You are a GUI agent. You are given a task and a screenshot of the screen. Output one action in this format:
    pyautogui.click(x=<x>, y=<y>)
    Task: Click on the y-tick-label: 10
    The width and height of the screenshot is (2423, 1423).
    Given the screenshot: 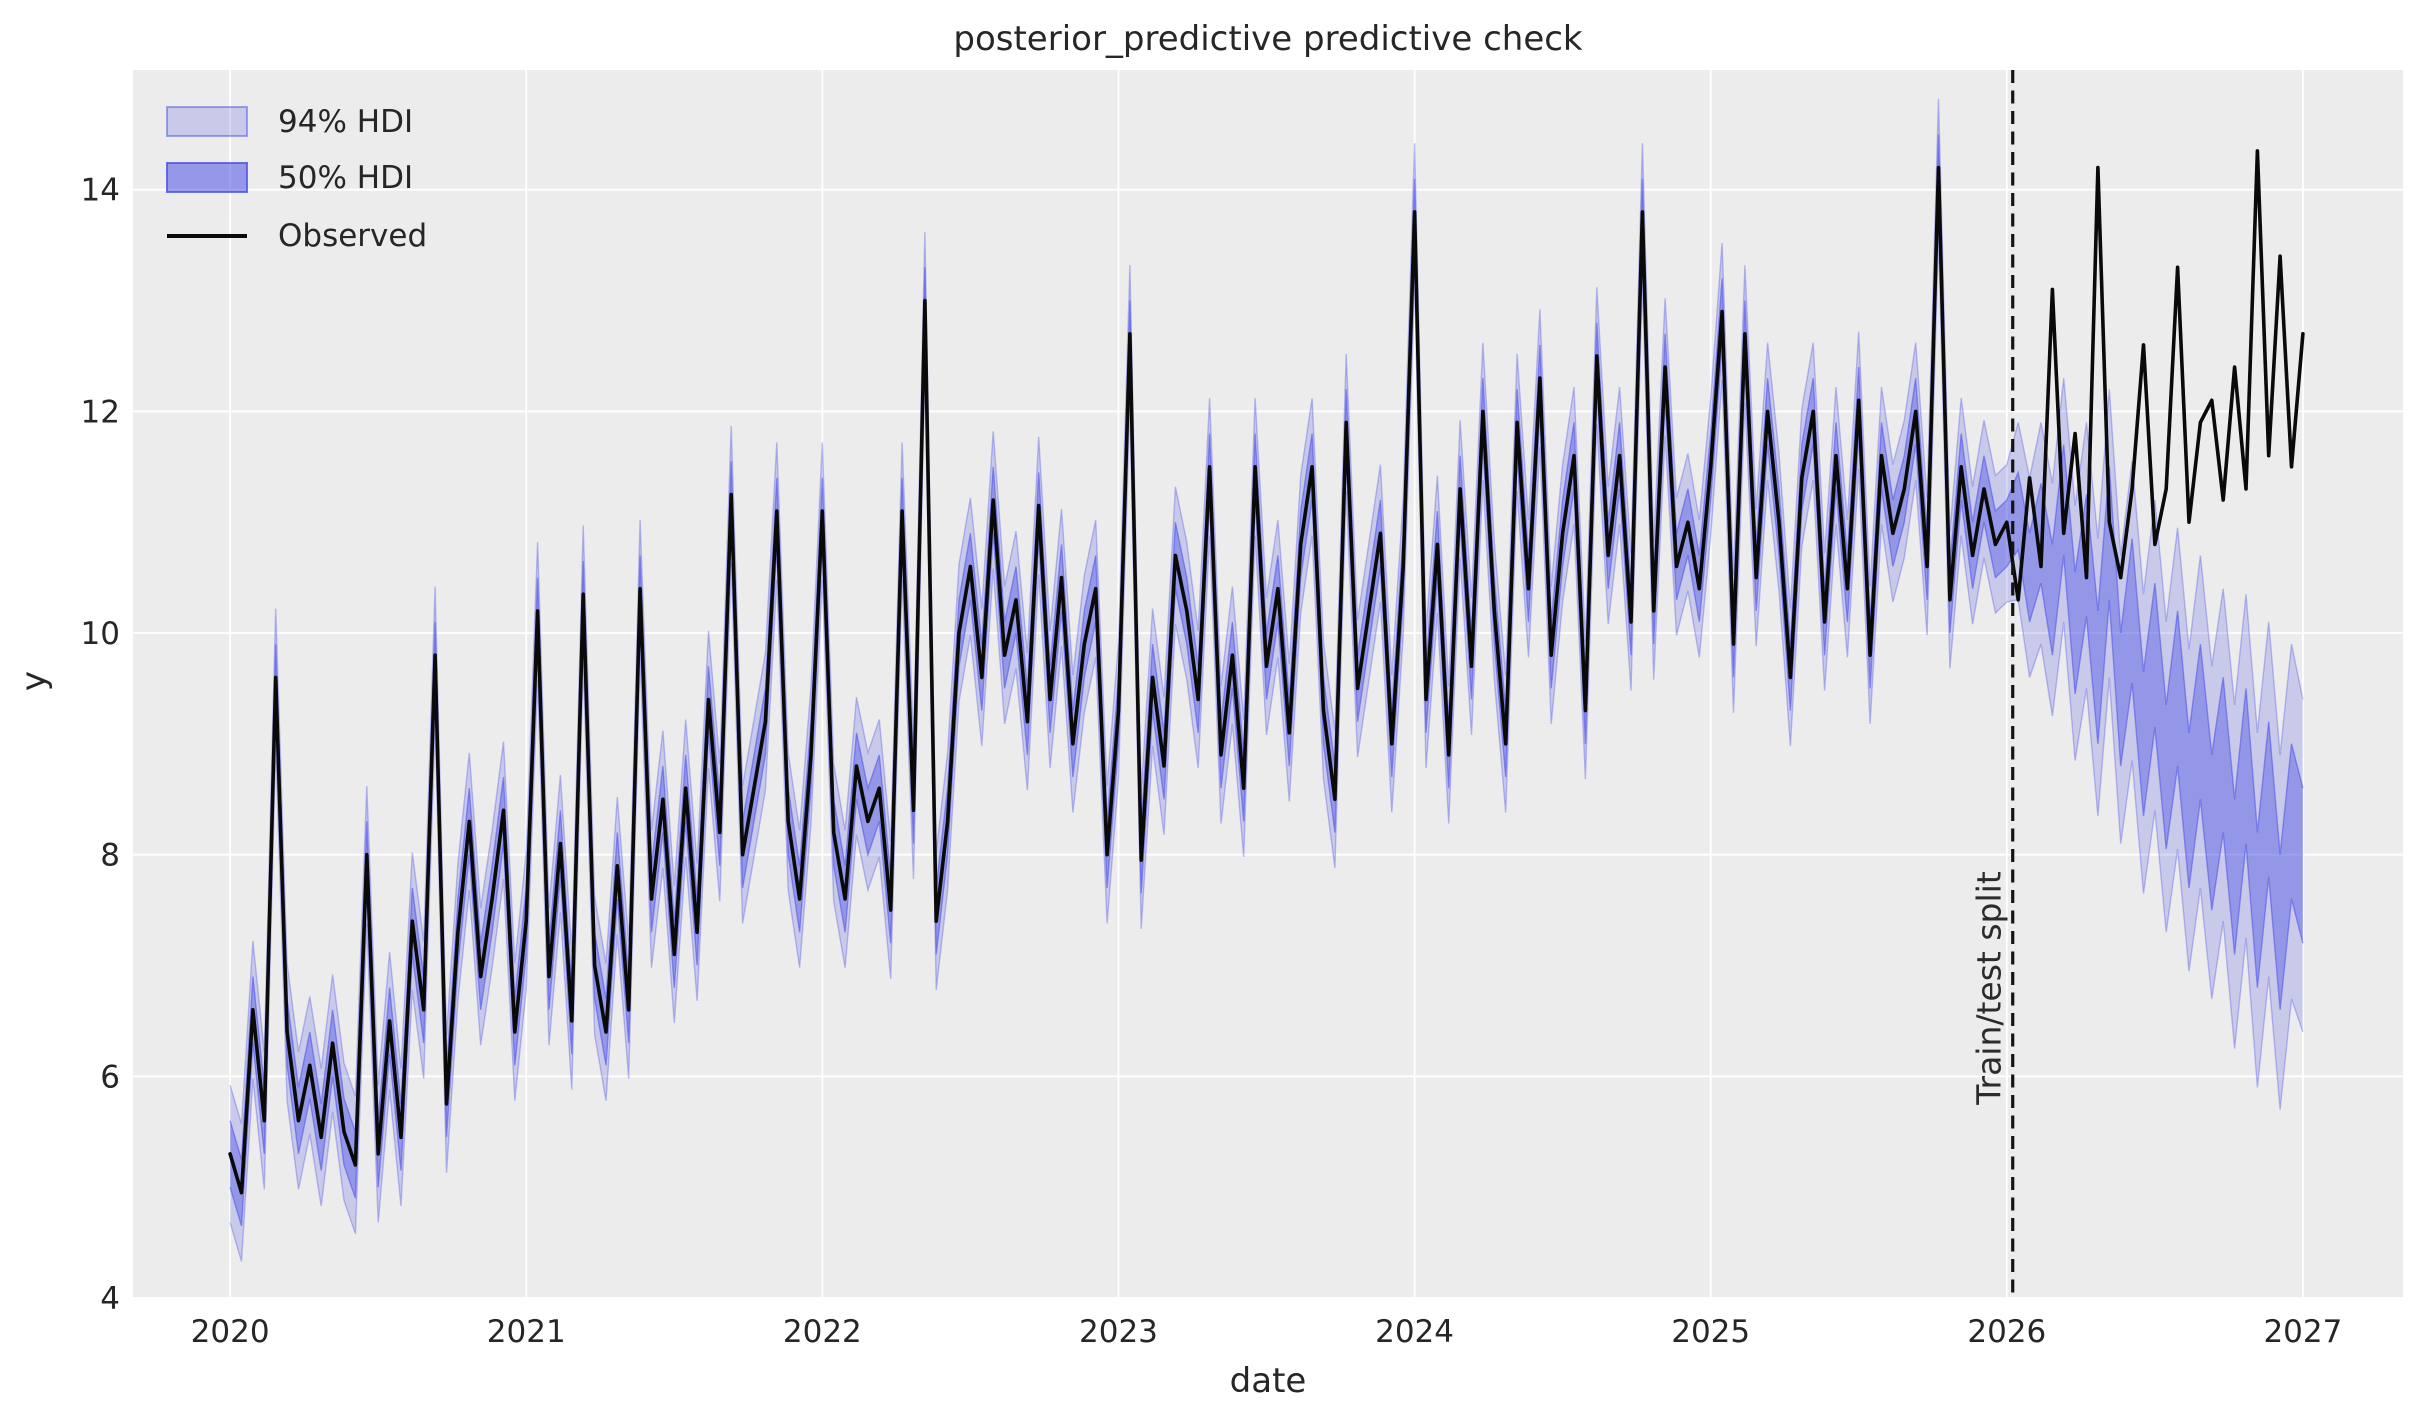 What is the action you would take?
    pyautogui.click(x=100, y=634)
    